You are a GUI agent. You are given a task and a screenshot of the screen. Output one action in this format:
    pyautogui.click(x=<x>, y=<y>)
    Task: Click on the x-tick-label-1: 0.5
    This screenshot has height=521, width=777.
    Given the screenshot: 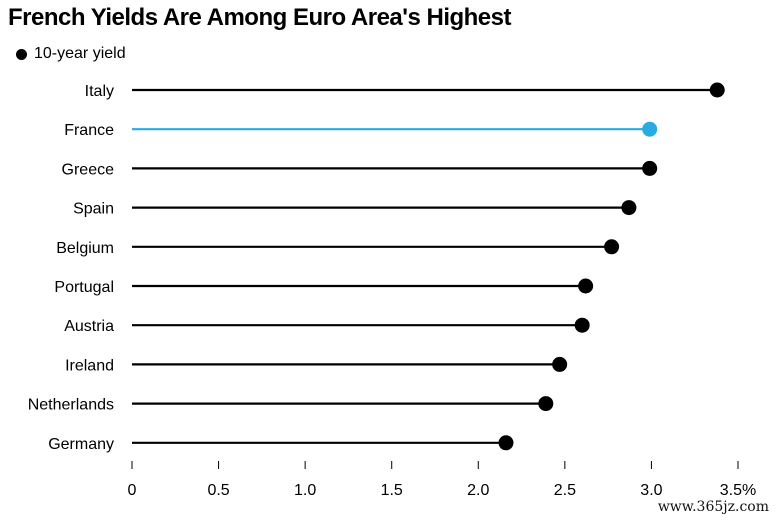 What is the action you would take?
    pyautogui.click(x=218, y=490)
    